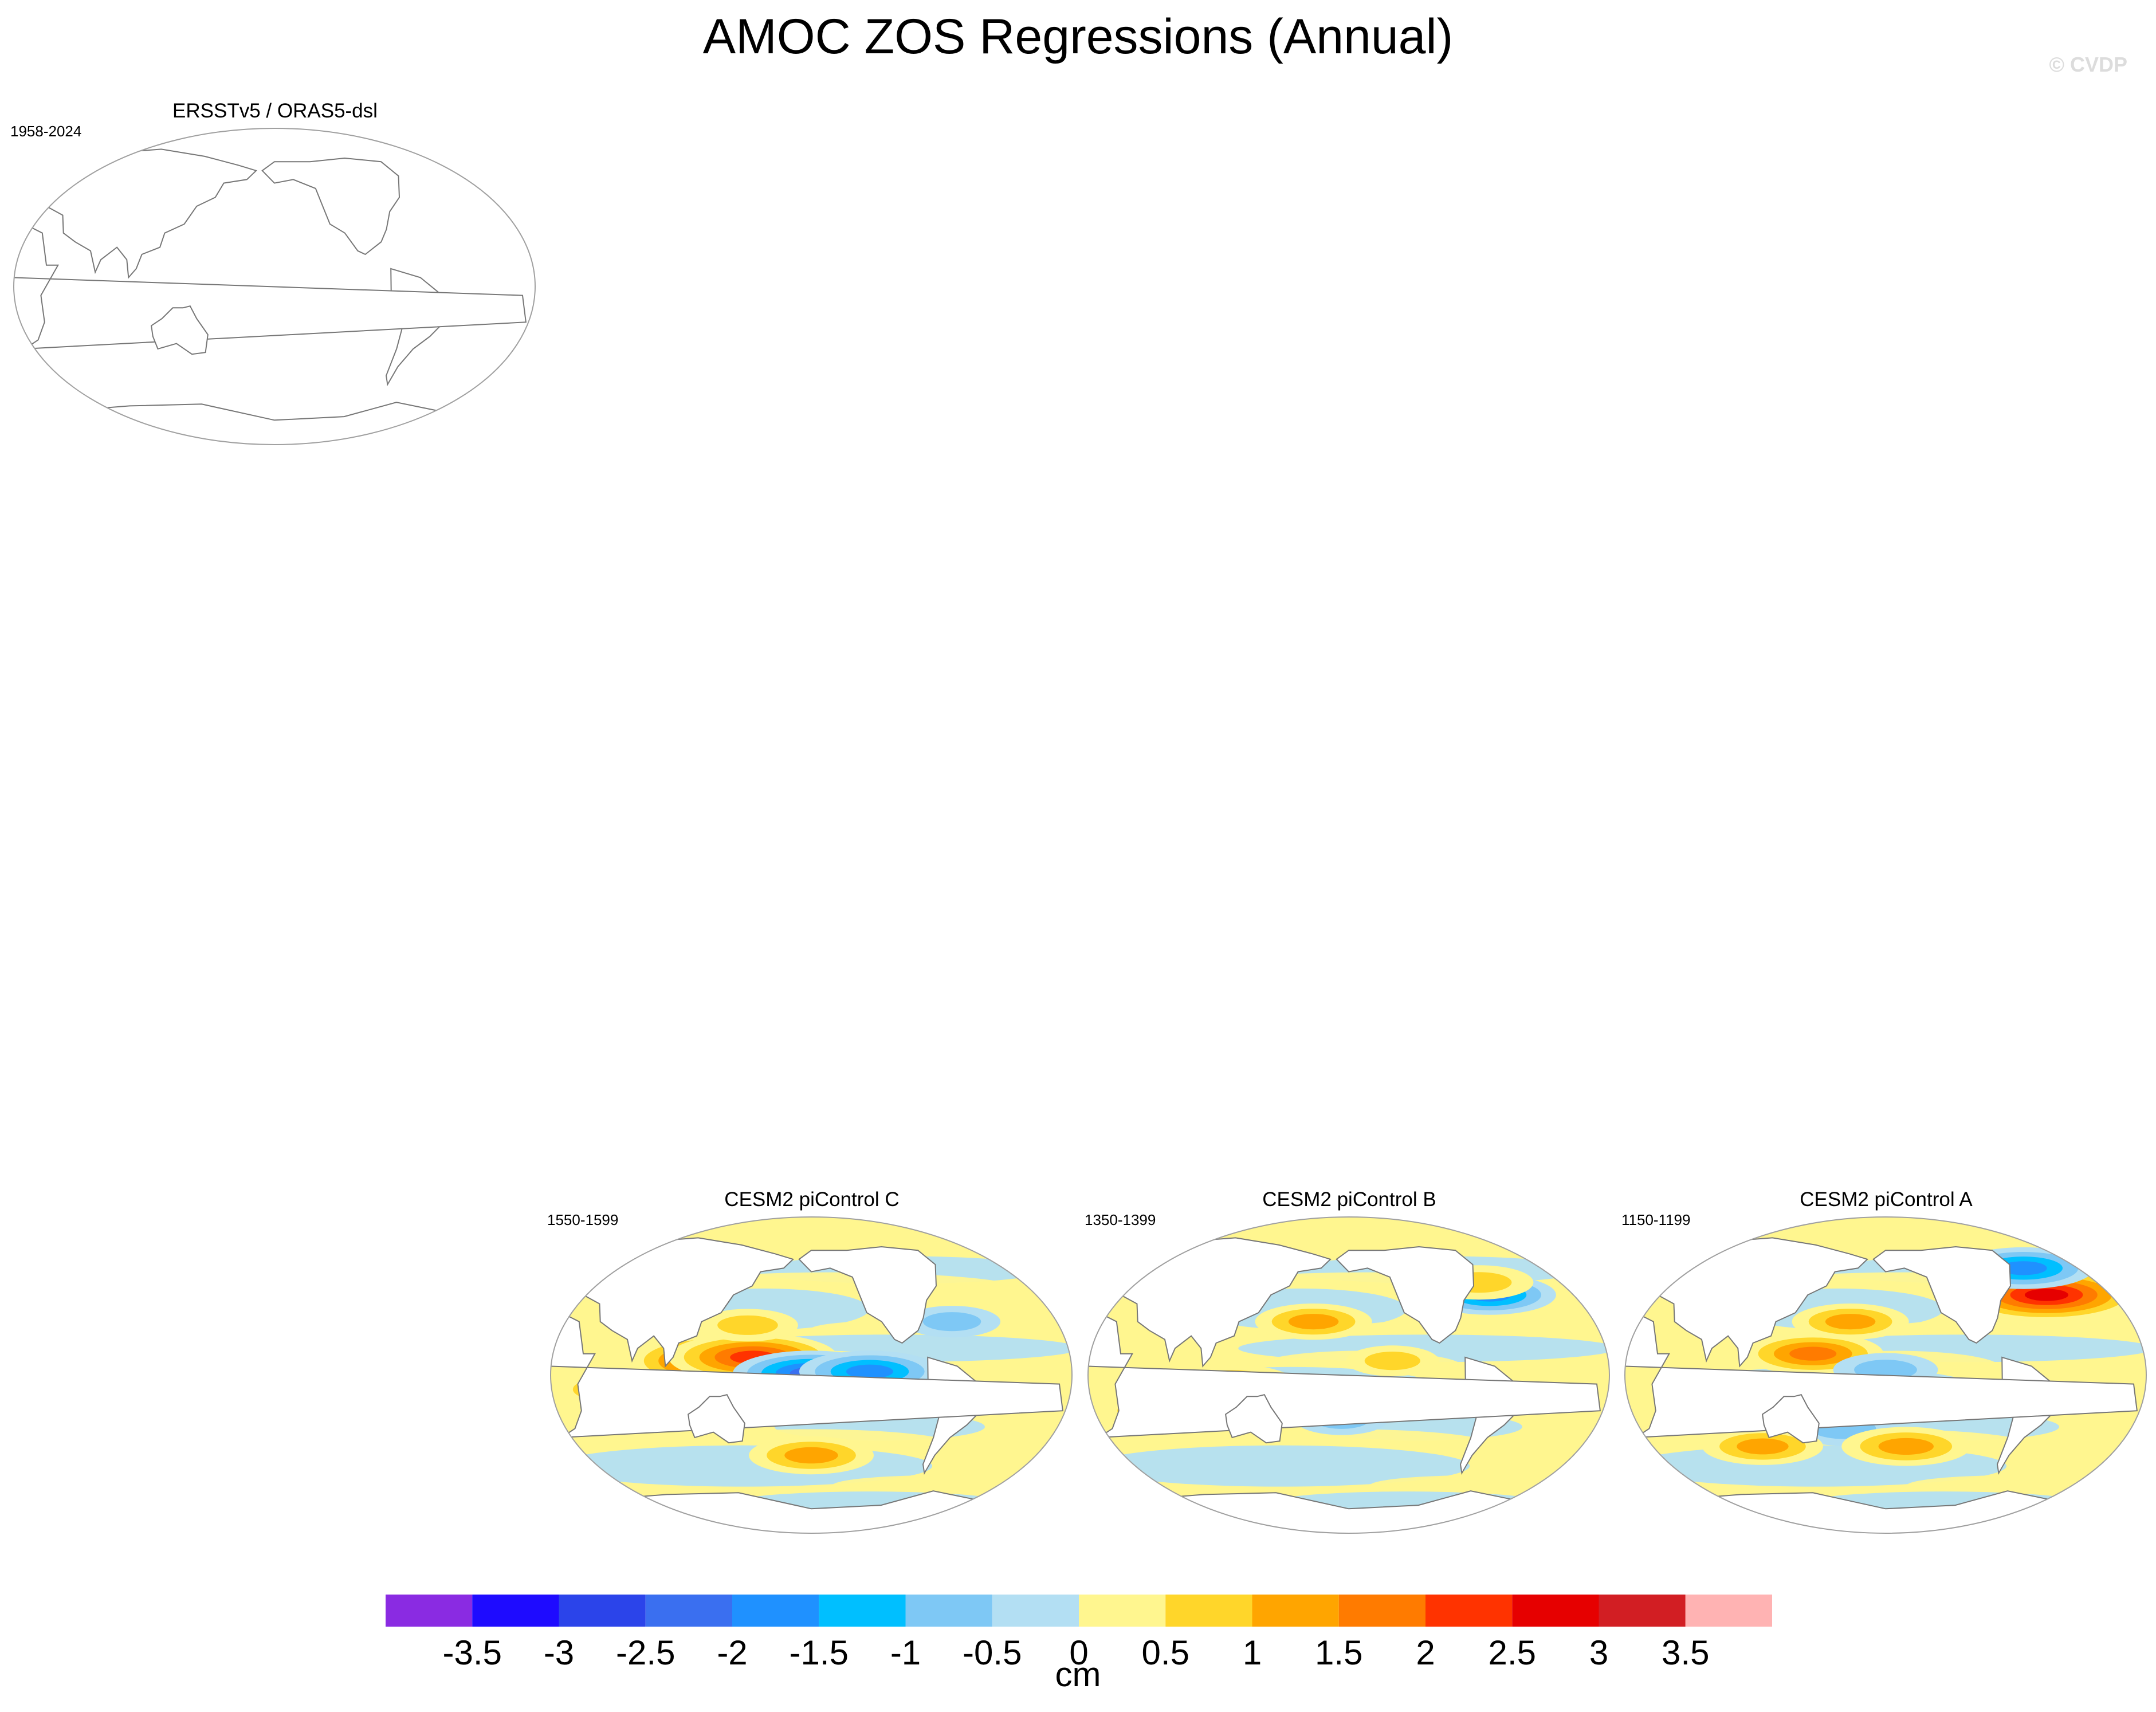  Describe the element at coordinates (46, 131) in the screenshot. I see `panel-years-obs: 1958-2024` at that location.